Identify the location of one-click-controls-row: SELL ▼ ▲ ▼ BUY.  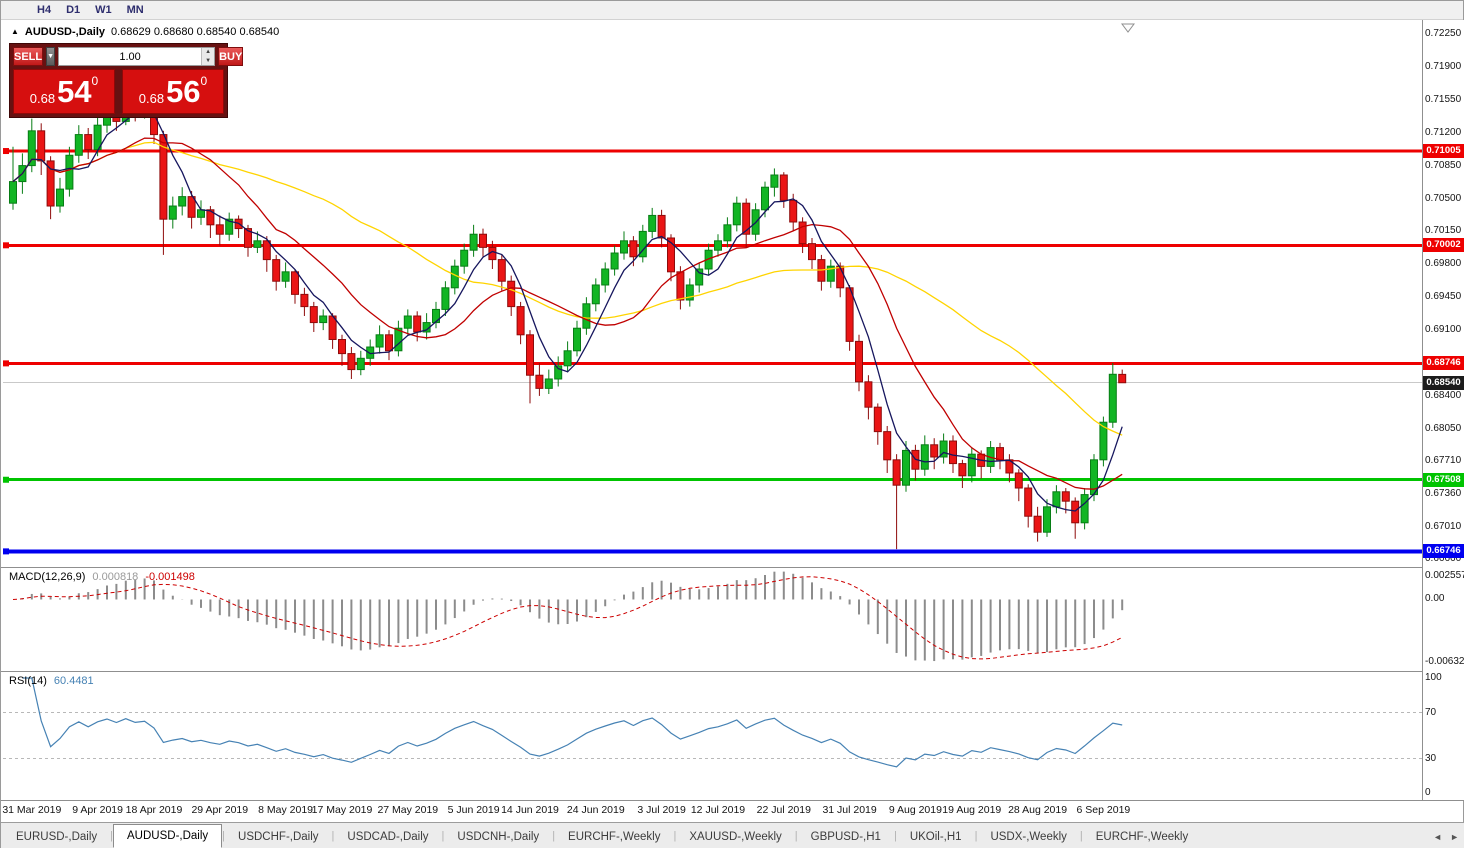
(128, 56).